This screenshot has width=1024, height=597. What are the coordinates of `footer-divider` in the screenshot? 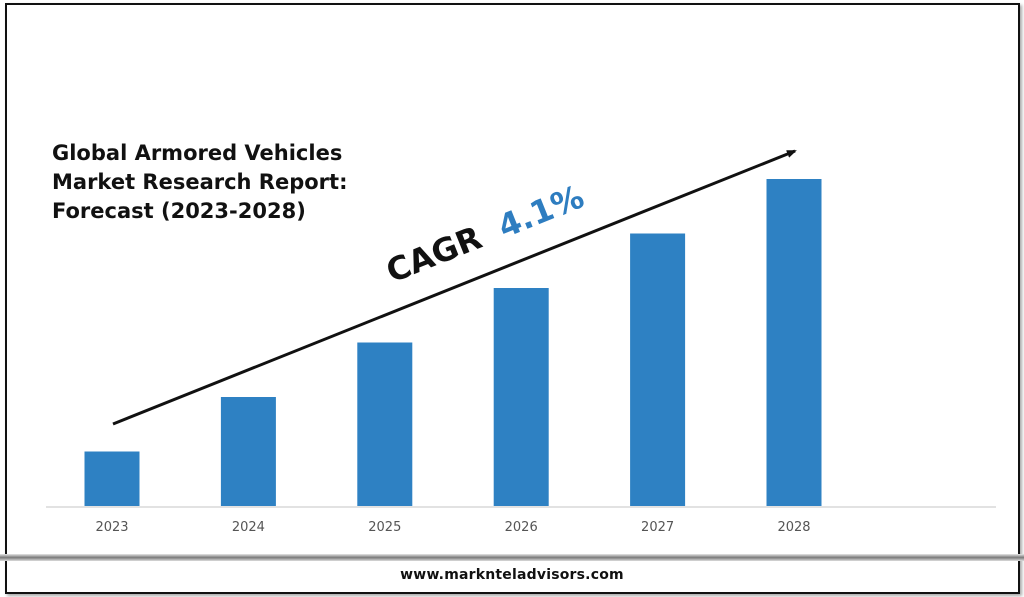 It's located at (512, 557).